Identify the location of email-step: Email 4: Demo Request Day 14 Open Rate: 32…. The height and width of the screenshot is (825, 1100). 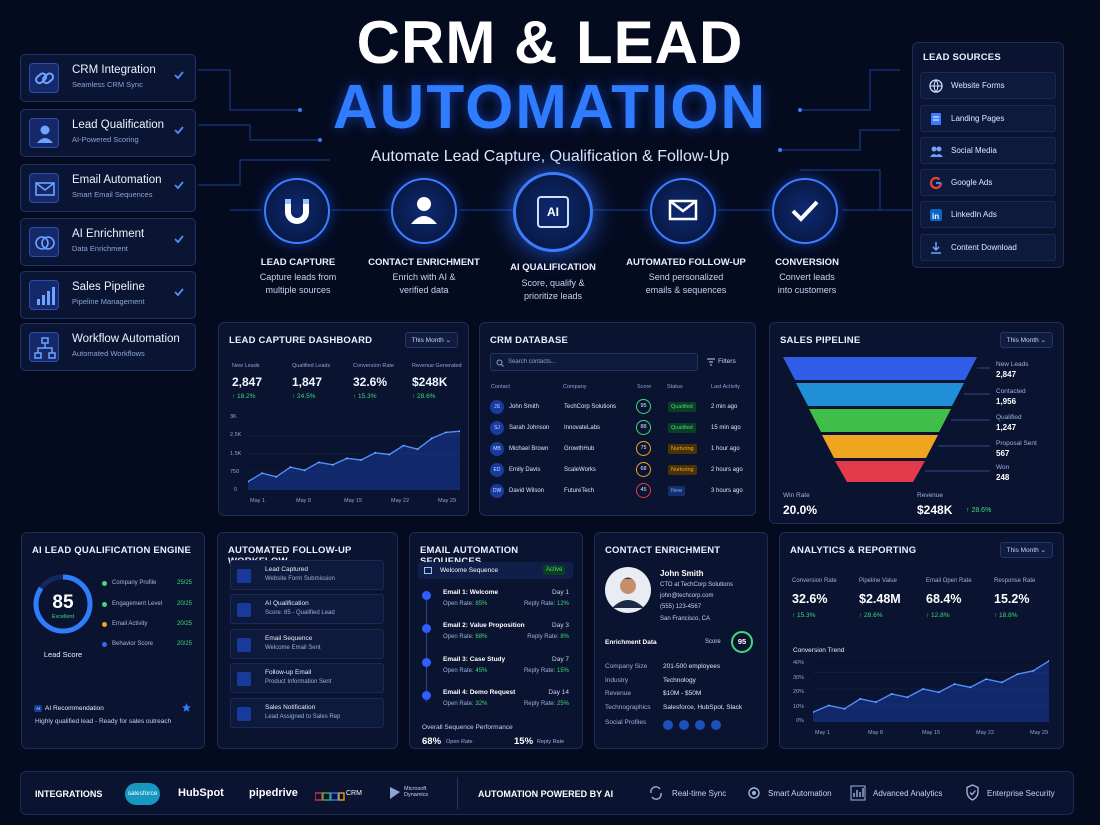
(497, 702).